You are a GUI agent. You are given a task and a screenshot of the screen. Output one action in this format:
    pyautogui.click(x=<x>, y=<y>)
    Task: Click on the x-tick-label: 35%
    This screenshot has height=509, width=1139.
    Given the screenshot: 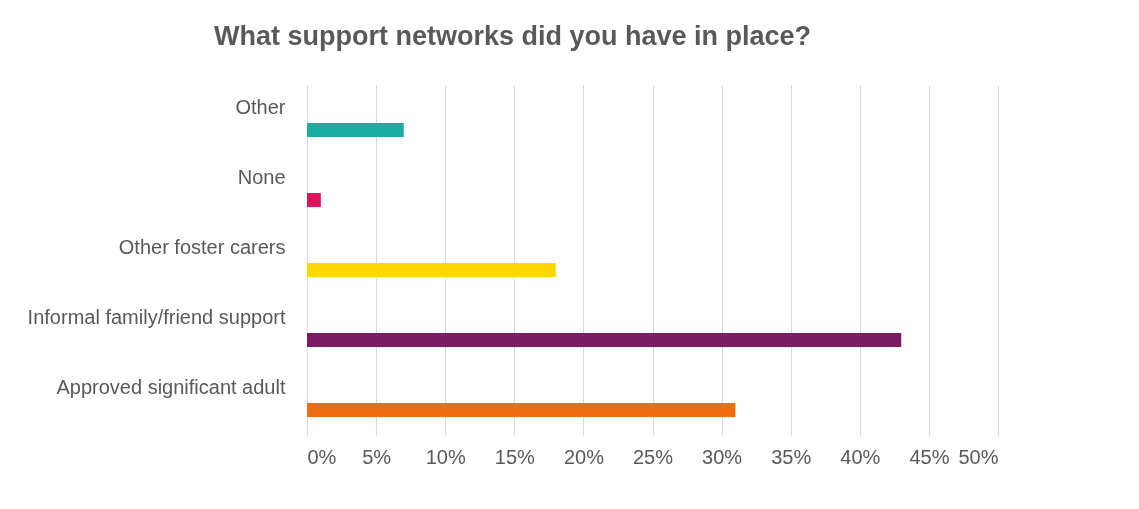 What is the action you would take?
    pyautogui.click(x=791, y=456)
    